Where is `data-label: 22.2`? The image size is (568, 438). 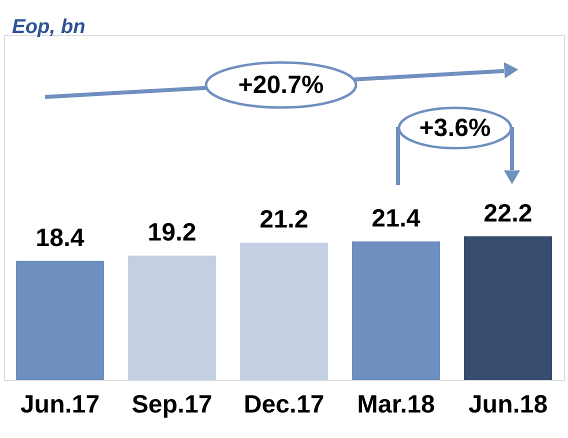
data-label: 22.2 is located at coordinates (508, 213).